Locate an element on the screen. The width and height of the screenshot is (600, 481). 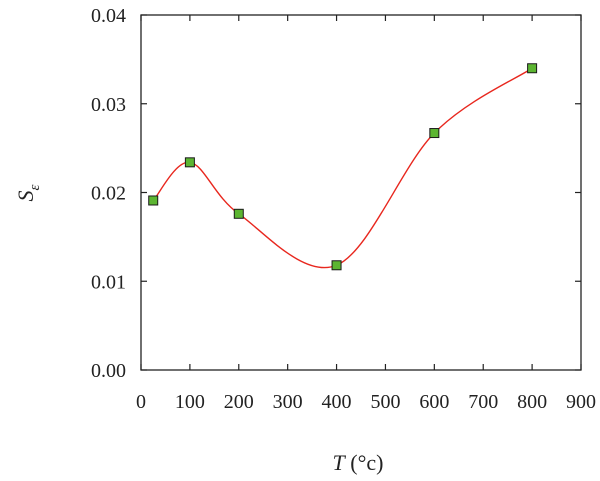
y-tick-label: 0.03 is located at coordinates (108, 105).